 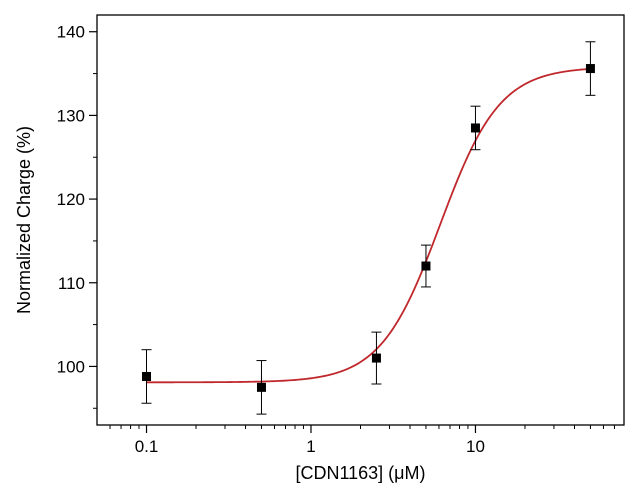 What do you see at coordinates (77, 216) in the screenshot?
I see `y-ticks-layer: 100 110 120 130 140` at bounding box center [77, 216].